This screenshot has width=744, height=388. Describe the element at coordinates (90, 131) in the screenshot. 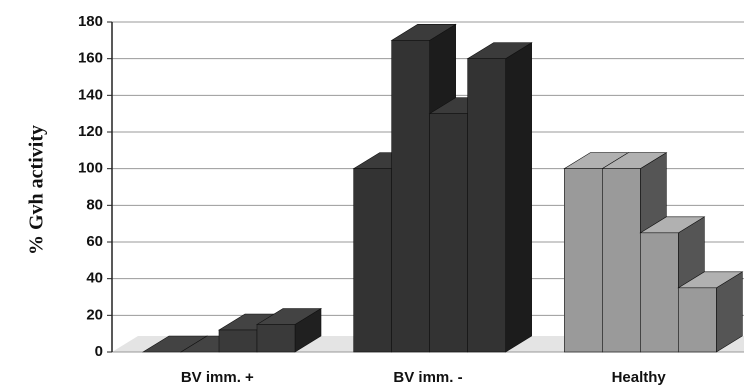

I see `y-tick-label: 120` at that location.